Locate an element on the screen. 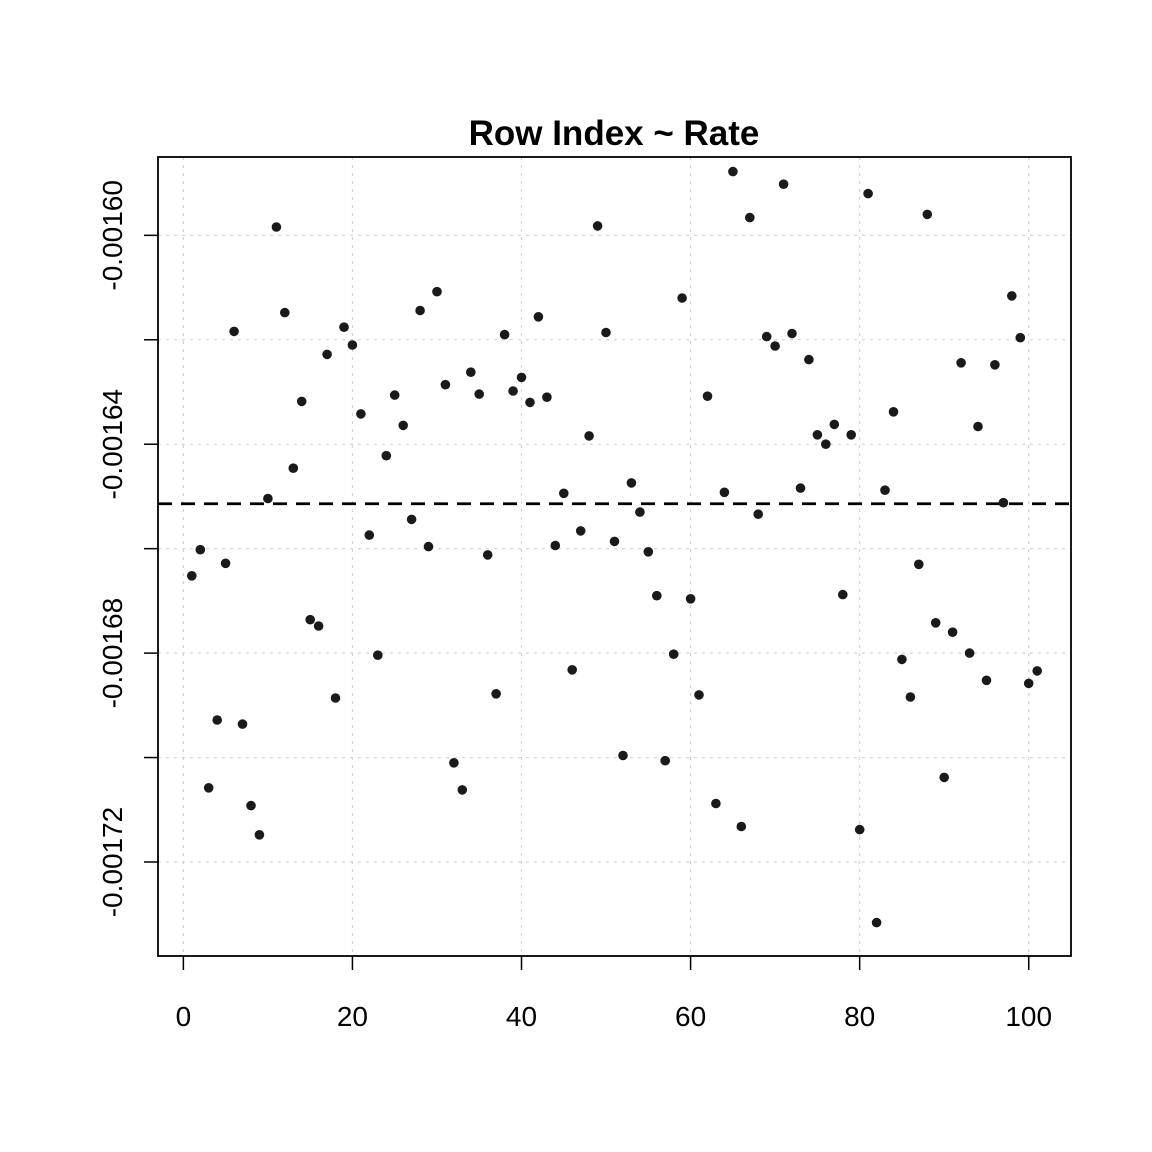 The width and height of the screenshot is (1152, 1152). x-tick-label: 20 is located at coordinates (352, 1016).